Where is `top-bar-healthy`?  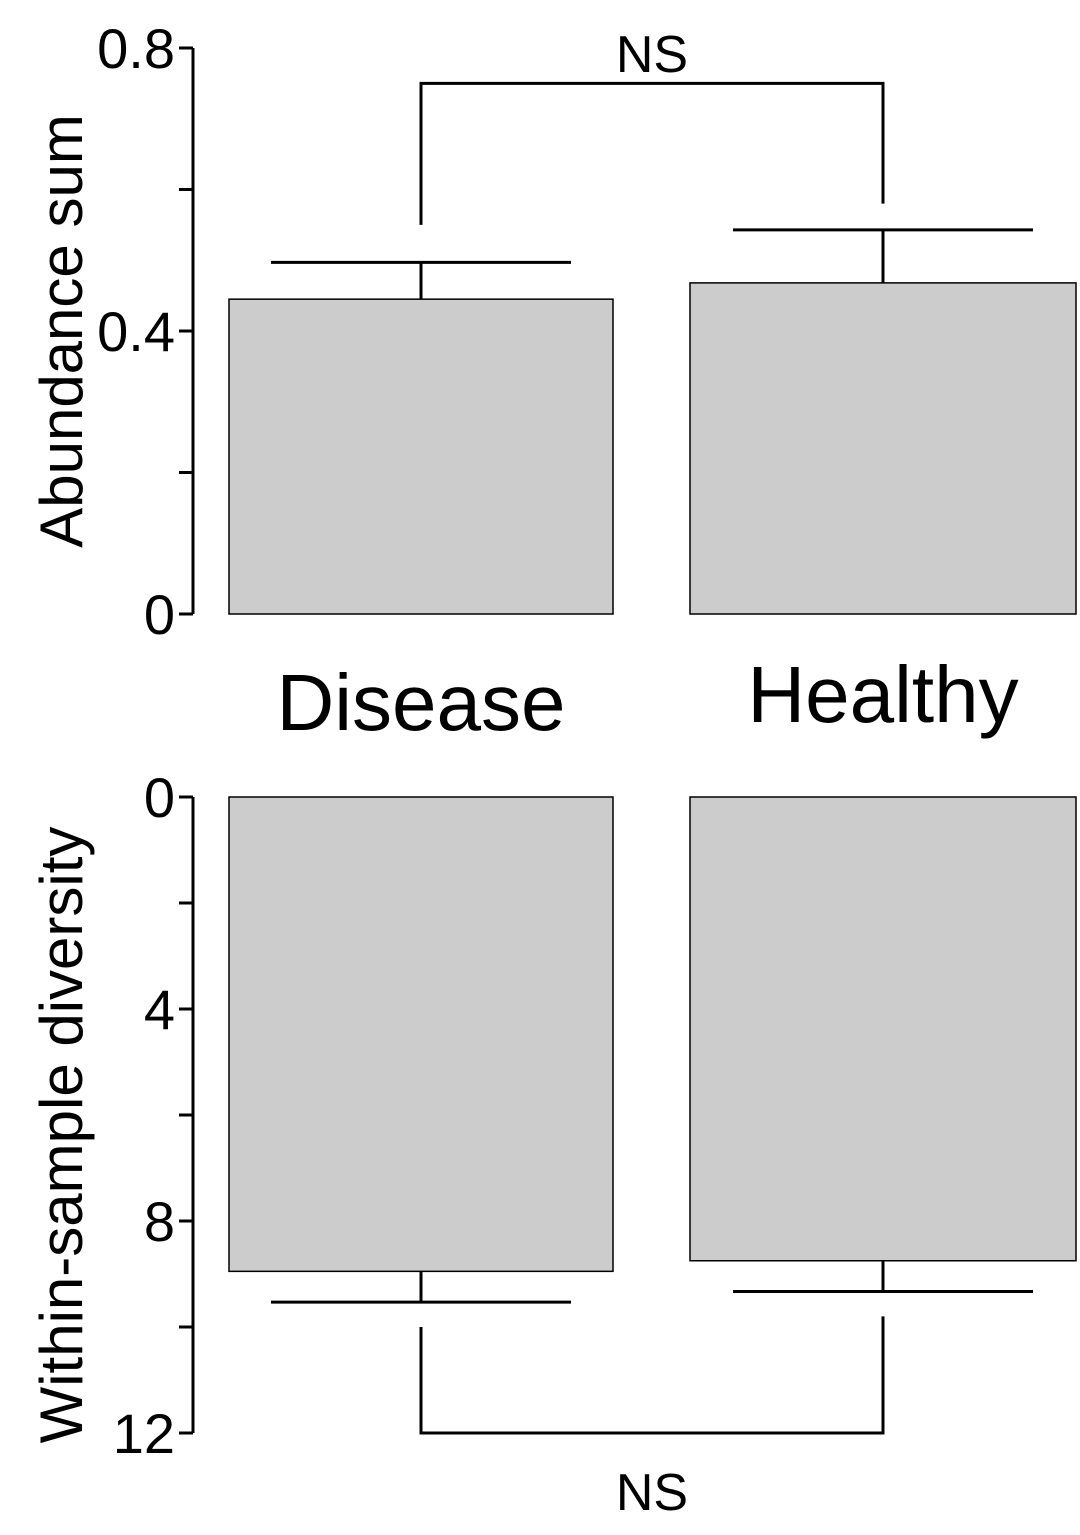
top-bar-healthy is located at coordinates (883, 448).